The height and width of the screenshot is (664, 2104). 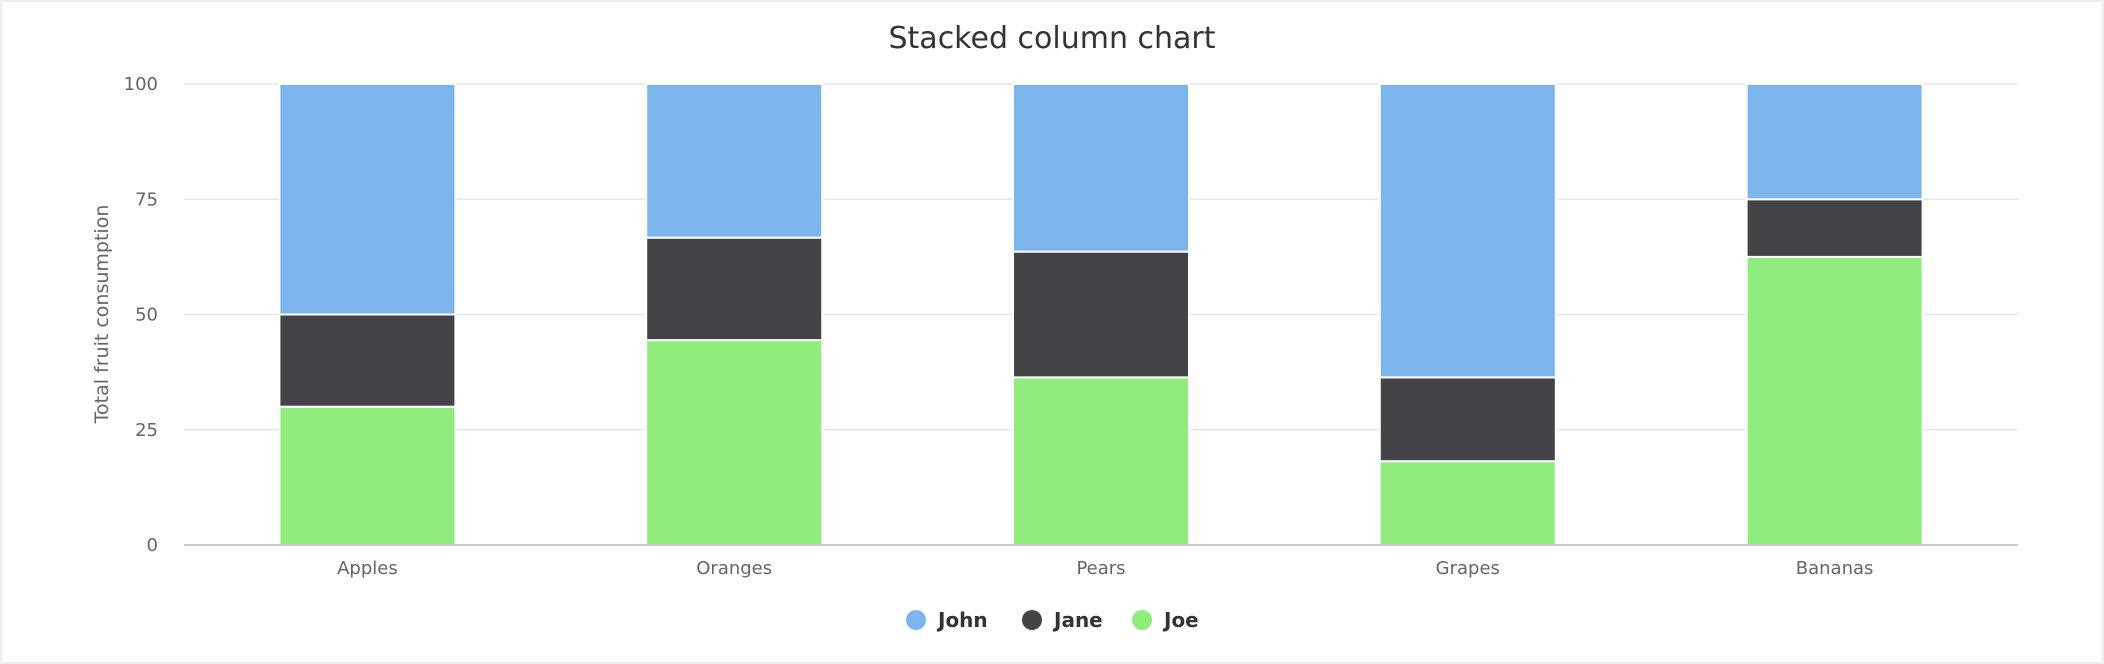 I want to click on chart-title: Stacked column chart, so click(x=1052, y=38).